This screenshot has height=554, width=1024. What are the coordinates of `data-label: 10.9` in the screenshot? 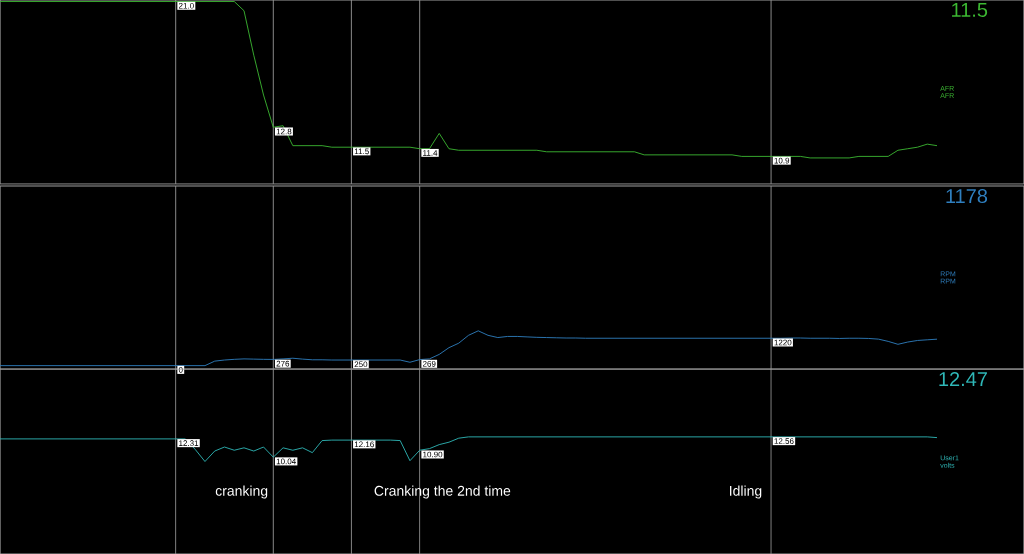 It's located at (782, 160).